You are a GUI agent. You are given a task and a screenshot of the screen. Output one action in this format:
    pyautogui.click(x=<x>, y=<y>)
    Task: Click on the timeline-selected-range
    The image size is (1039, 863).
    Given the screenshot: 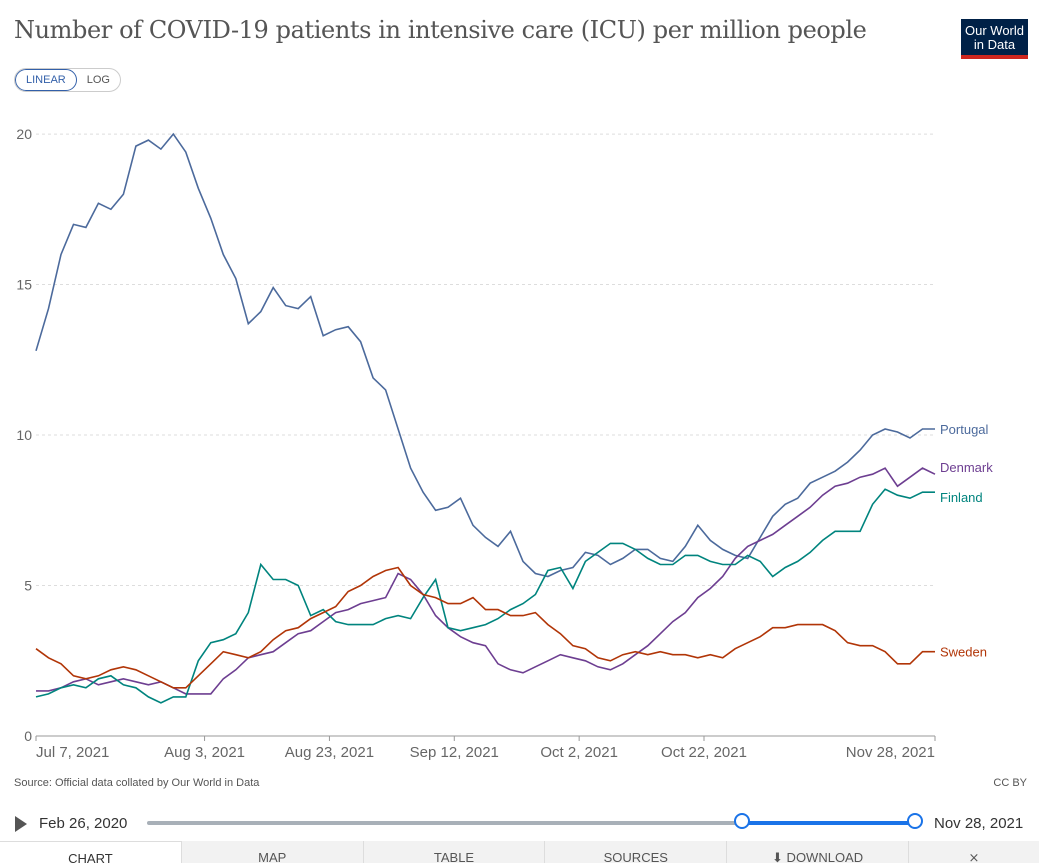 What is the action you would take?
    pyautogui.click(x=829, y=823)
    